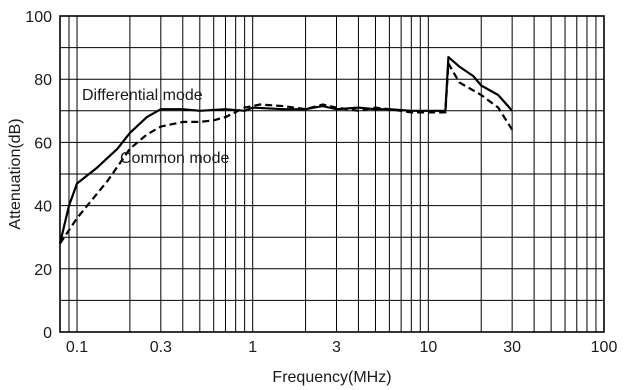 This screenshot has width=624, height=390. I want to click on x-tick-label: 30, so click(512, 347).